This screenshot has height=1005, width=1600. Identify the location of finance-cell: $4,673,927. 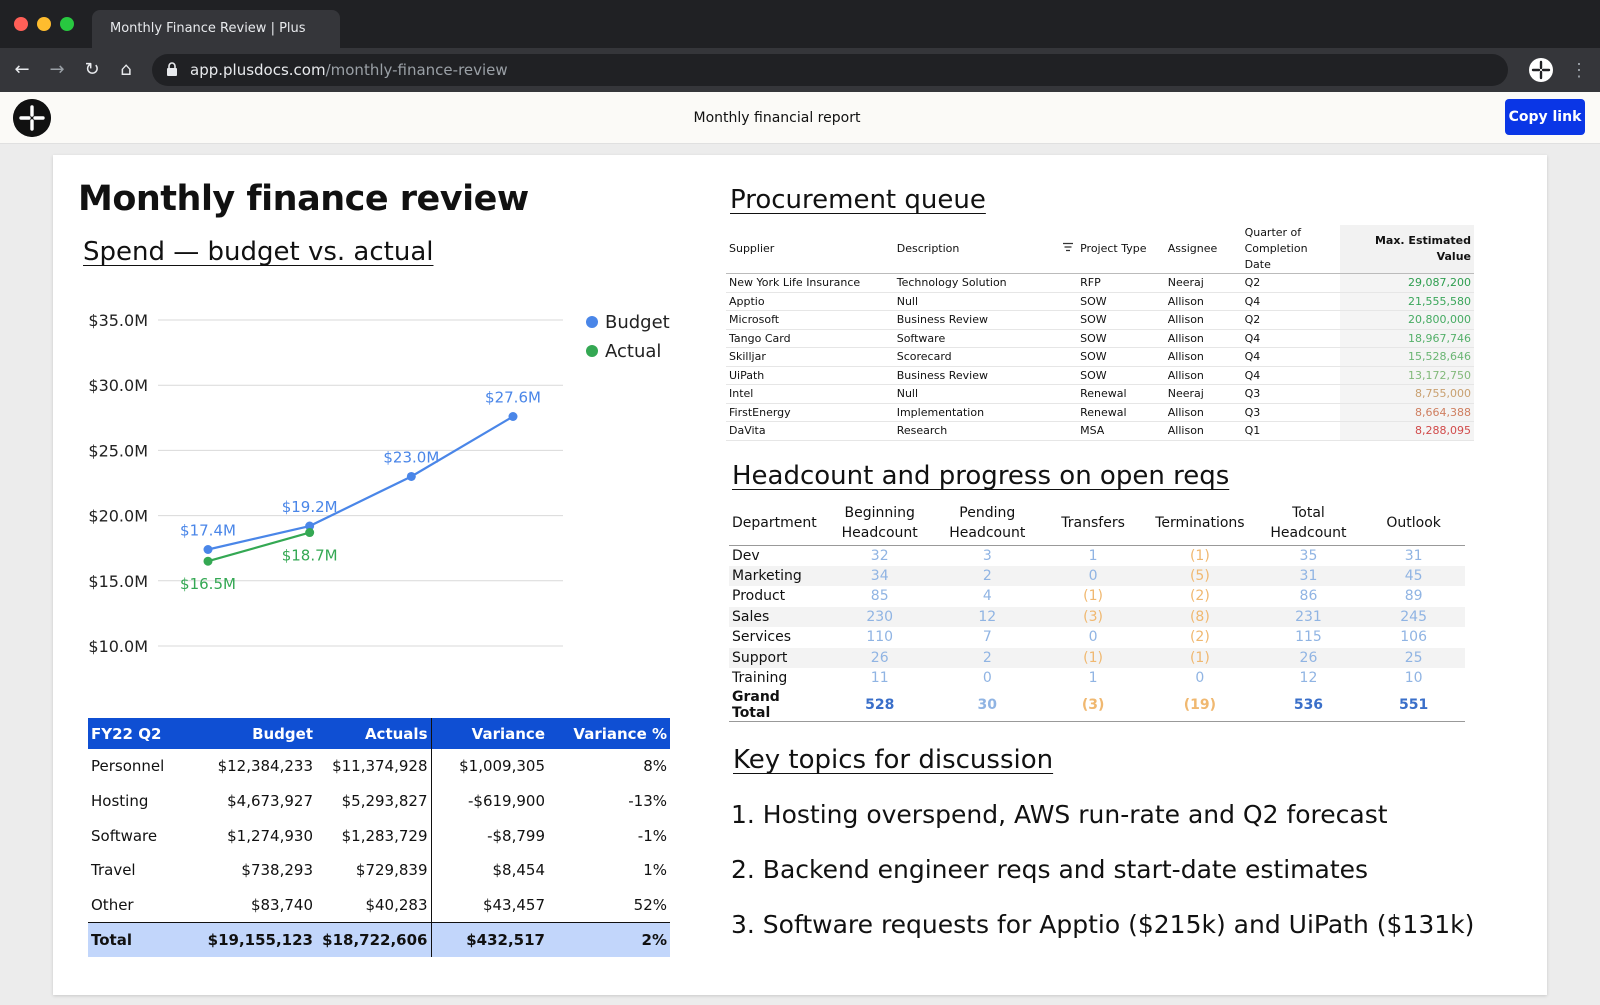
(270, 801).